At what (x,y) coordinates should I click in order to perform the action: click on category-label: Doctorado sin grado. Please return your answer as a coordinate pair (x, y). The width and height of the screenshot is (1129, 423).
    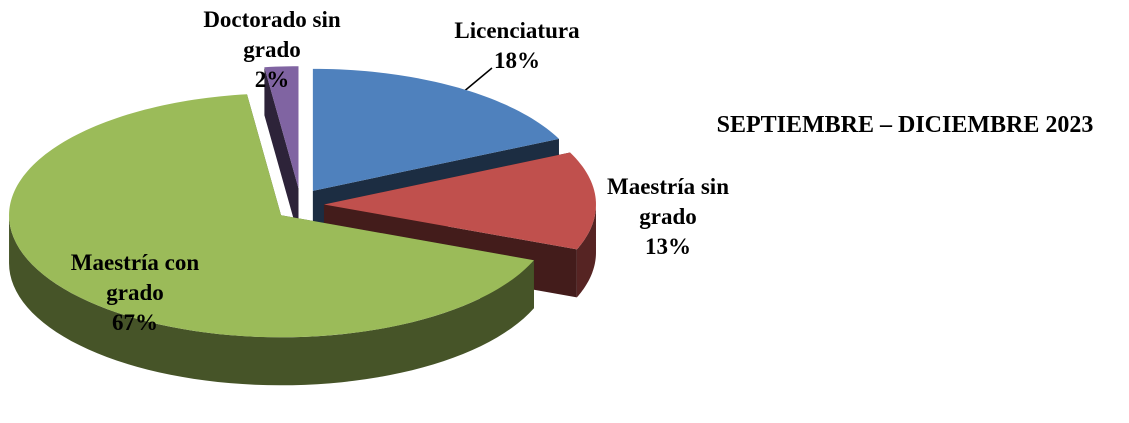
    Looking at the image, I should click on (272, 34).